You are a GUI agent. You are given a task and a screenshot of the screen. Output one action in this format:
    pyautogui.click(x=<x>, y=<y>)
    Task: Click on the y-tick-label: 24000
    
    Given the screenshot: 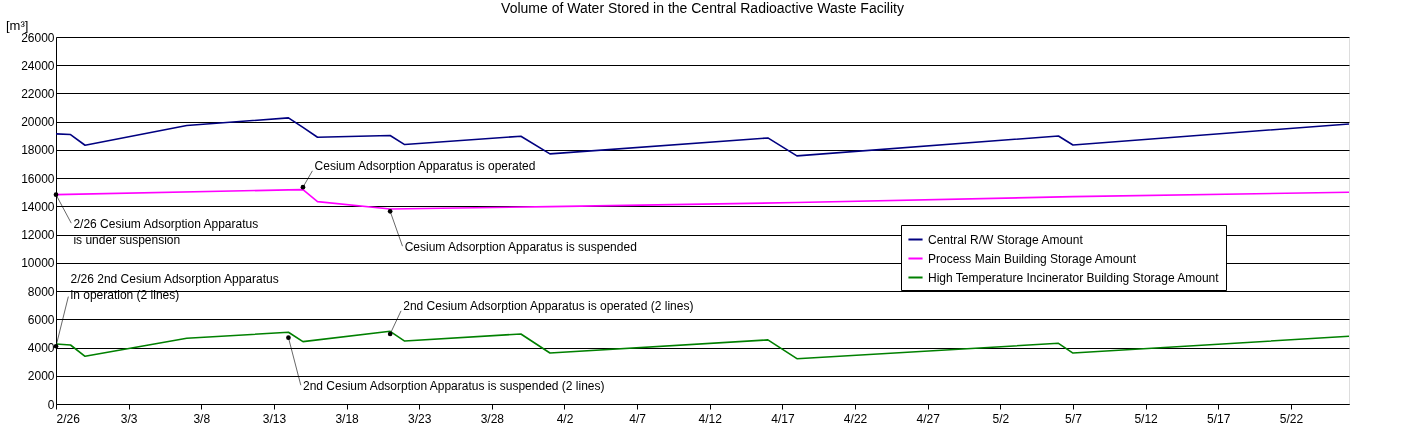 What is the action you would take?
    pyautogui.click(x=38, y=65)
    